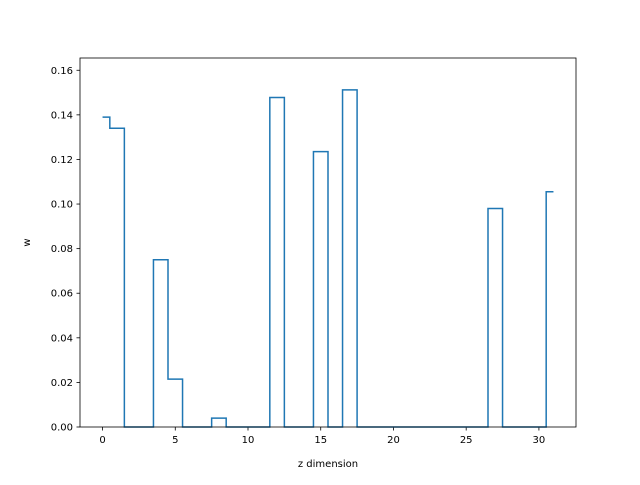  What do you see at coordinates (328, 464) in the screenshot?
I see `x-axis-label: z dimension` at bounding box center [328, 464].